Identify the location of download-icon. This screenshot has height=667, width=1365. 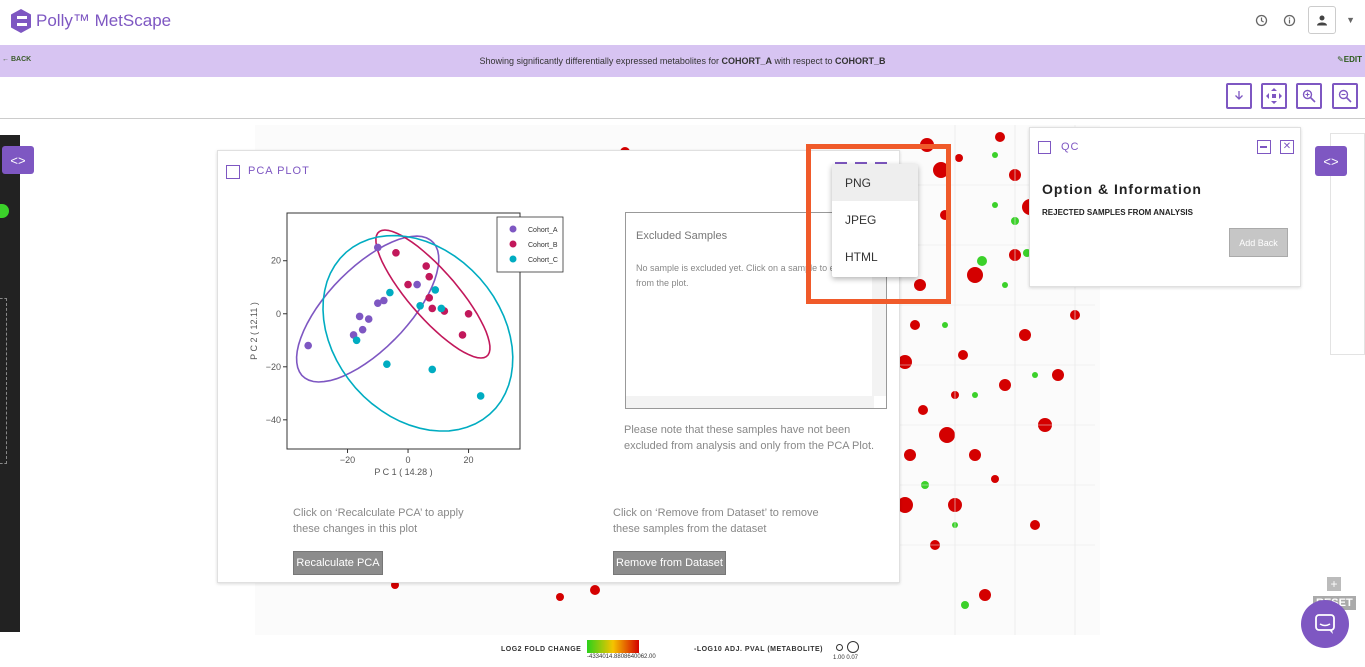
(1239, 95).